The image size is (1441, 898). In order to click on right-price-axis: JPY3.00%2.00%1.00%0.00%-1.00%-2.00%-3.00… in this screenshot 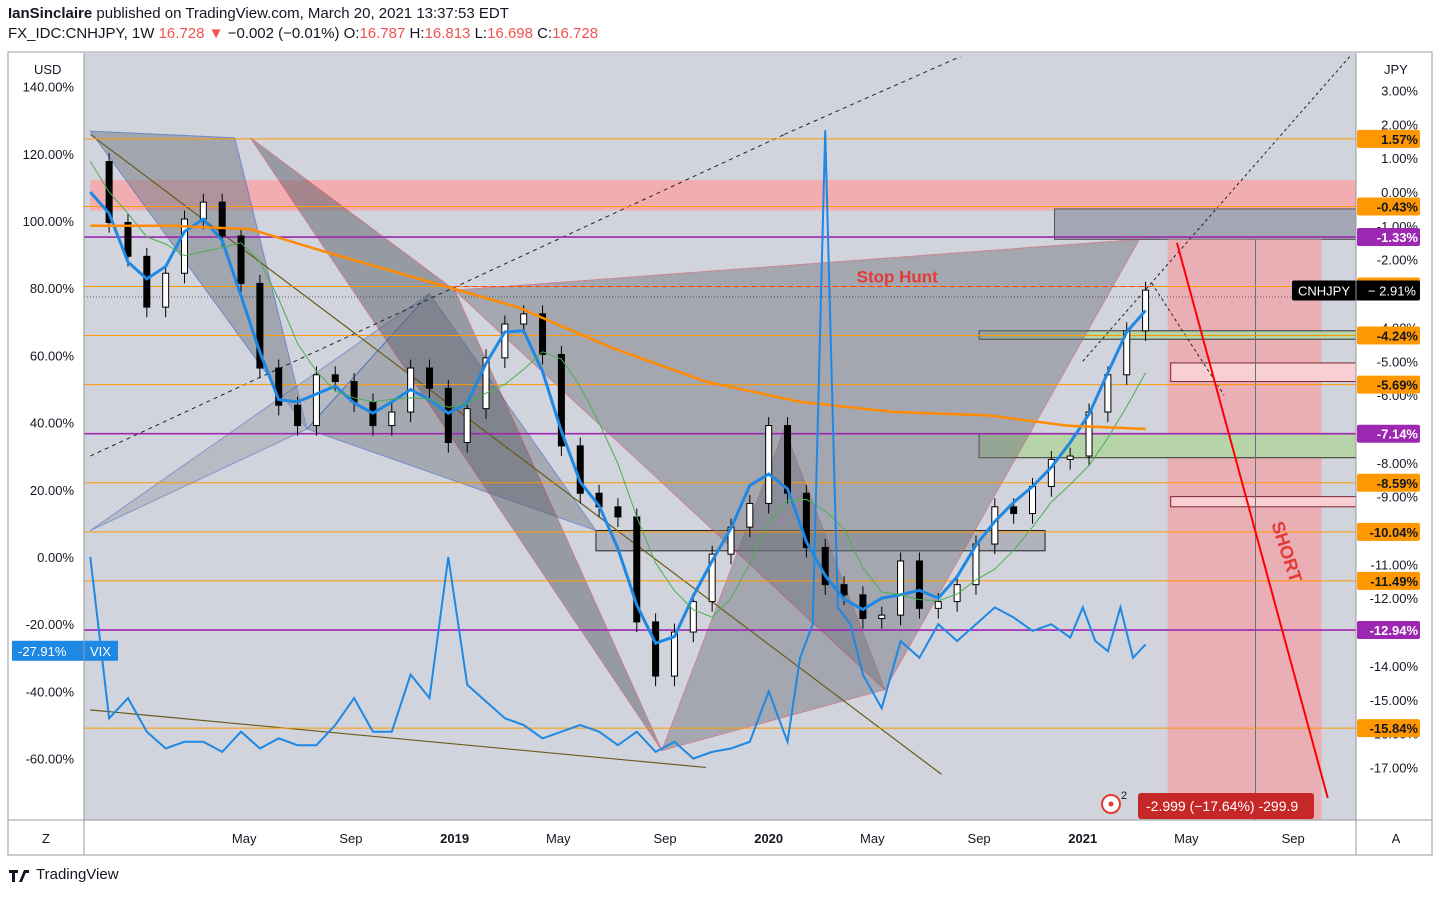, I will do `click(1356, 418)`.